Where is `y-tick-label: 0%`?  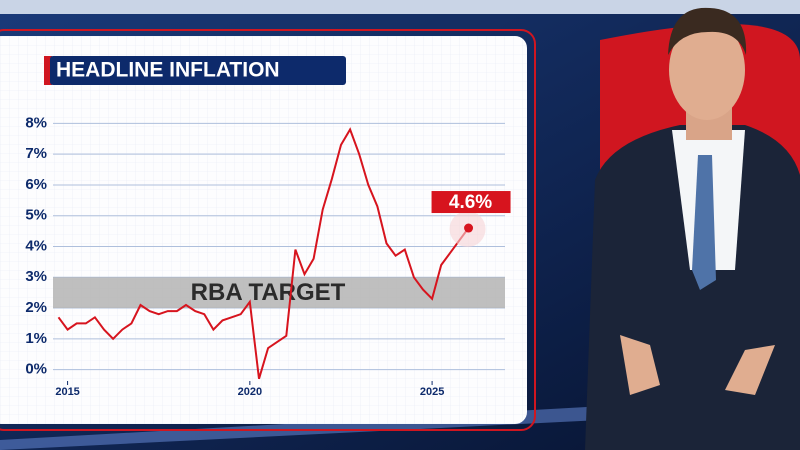 y-tick-label: 0% is located at coordinates (36, 369).